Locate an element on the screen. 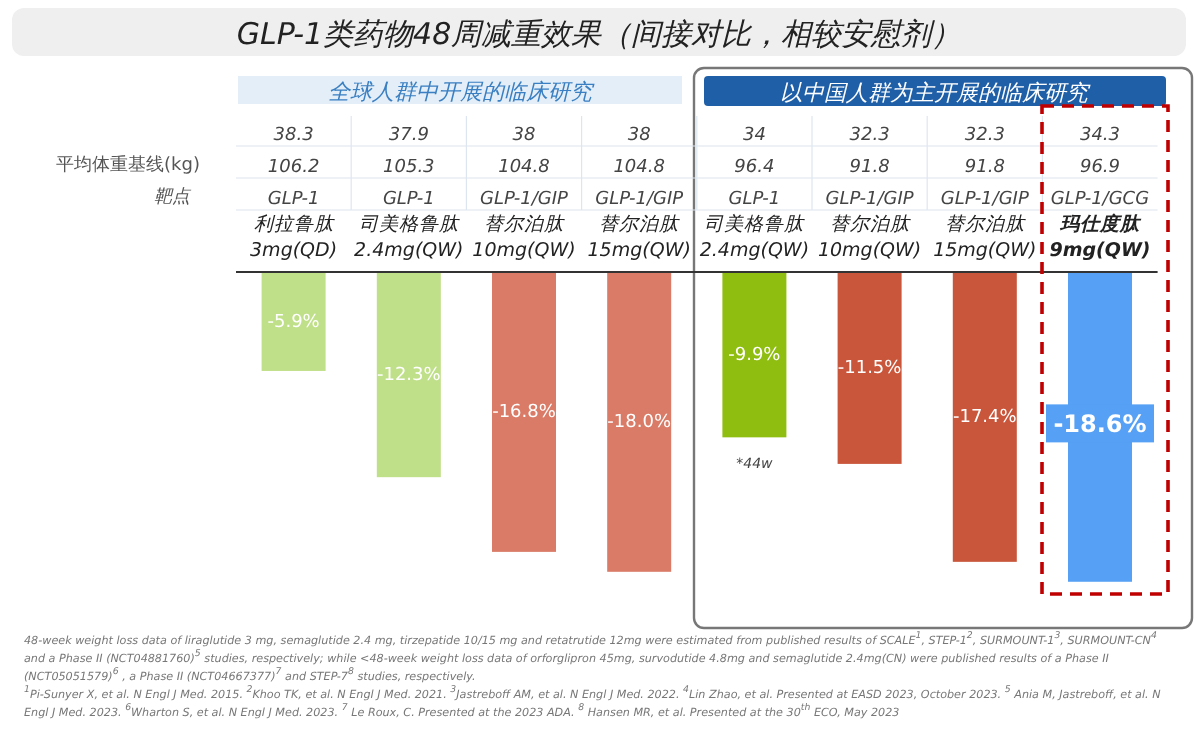  data-label: -9.9% is located at coordinates (755, 356).